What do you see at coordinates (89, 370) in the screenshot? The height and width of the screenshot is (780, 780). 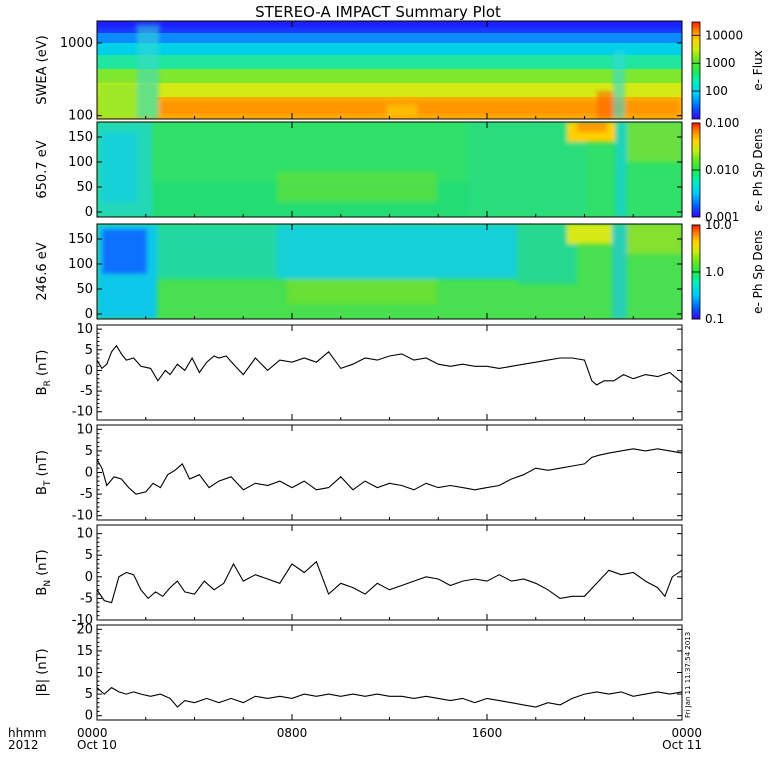 I see `br-ytick-label: 0` at bounding box center [89, 370].